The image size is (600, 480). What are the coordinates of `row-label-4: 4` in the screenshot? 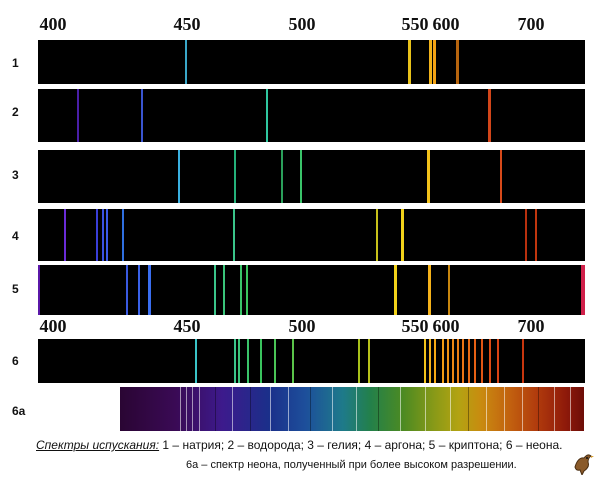 It's located at (15, 236).